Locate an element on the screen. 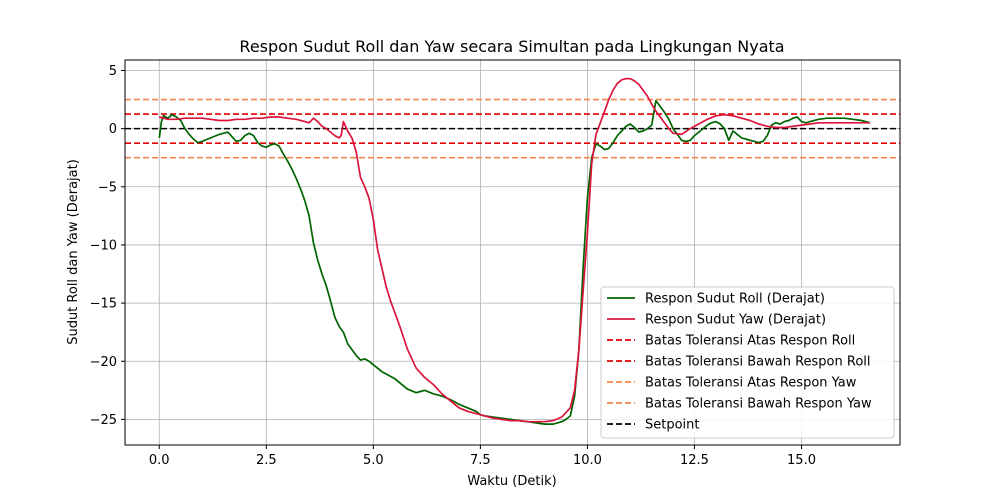  x-axis: 0.0 2.5 5.0 7.5 10.0 12.5 15.0 is located at coordinates (482, 456).